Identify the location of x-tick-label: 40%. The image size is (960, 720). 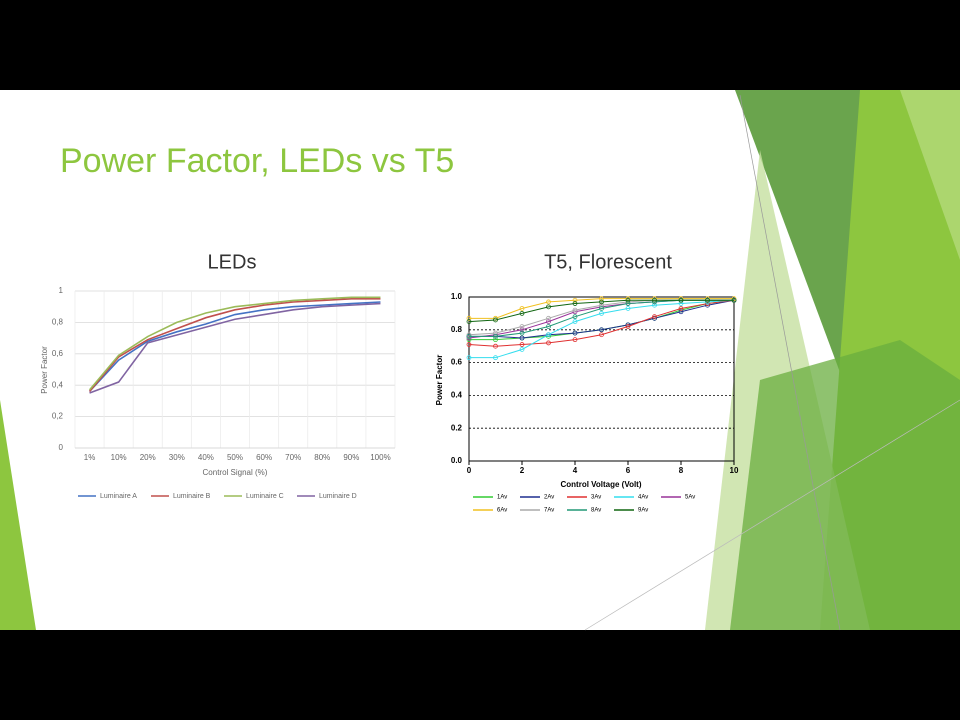
(206, 457).